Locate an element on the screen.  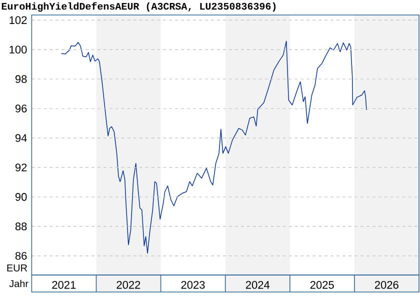
y-tick-label: 88 is located at coordinates (21, 226).